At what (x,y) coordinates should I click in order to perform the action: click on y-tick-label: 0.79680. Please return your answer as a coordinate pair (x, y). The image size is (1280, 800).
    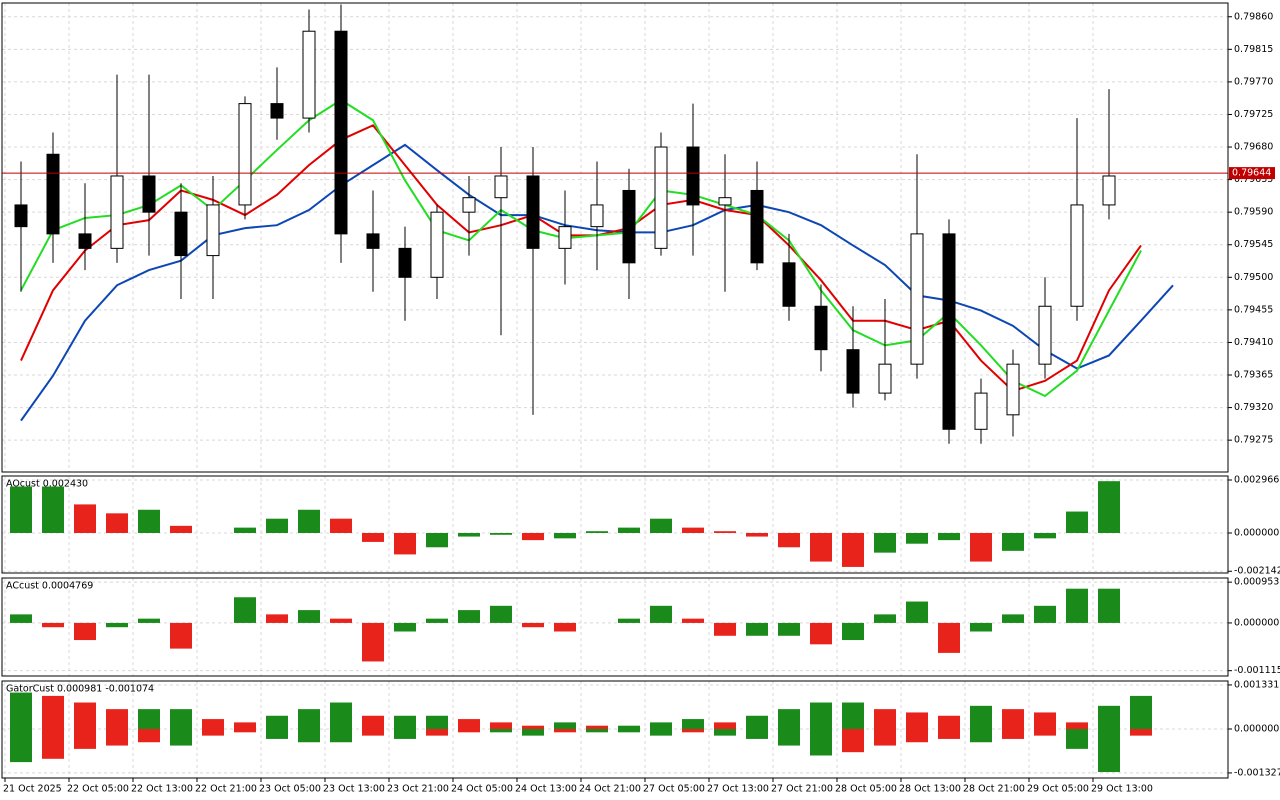
    Looking at the image, I should click on (1253, 147).